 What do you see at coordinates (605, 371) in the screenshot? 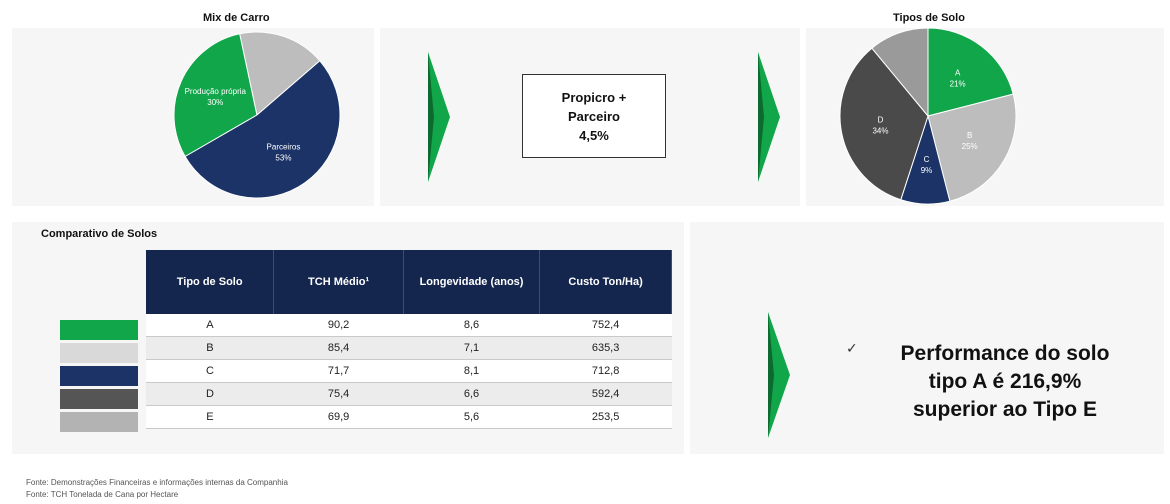
I see `cell: 712,8` at bounding box center [605, 371].